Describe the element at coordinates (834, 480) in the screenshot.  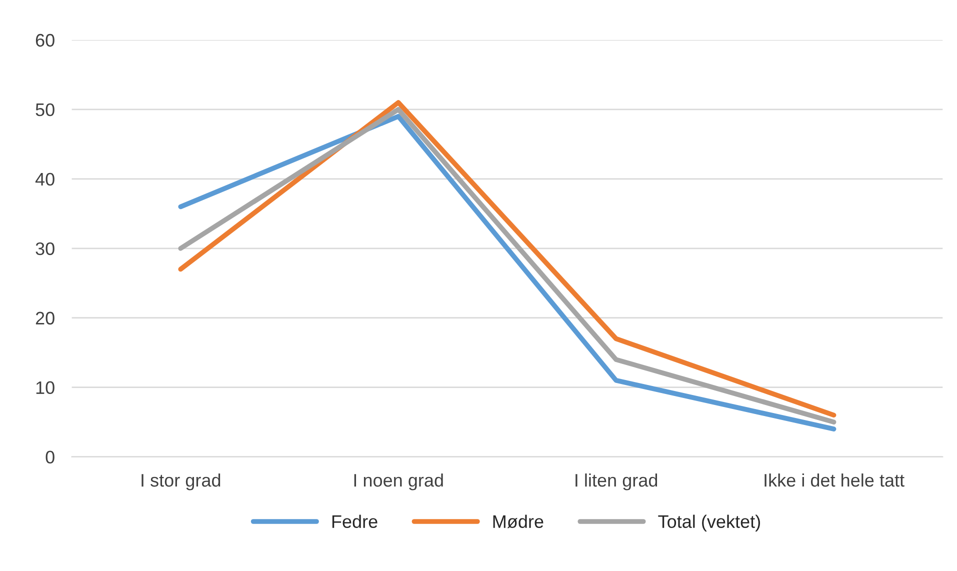
I see `x-tick-label: Ikke i det hele tatt` at that location.